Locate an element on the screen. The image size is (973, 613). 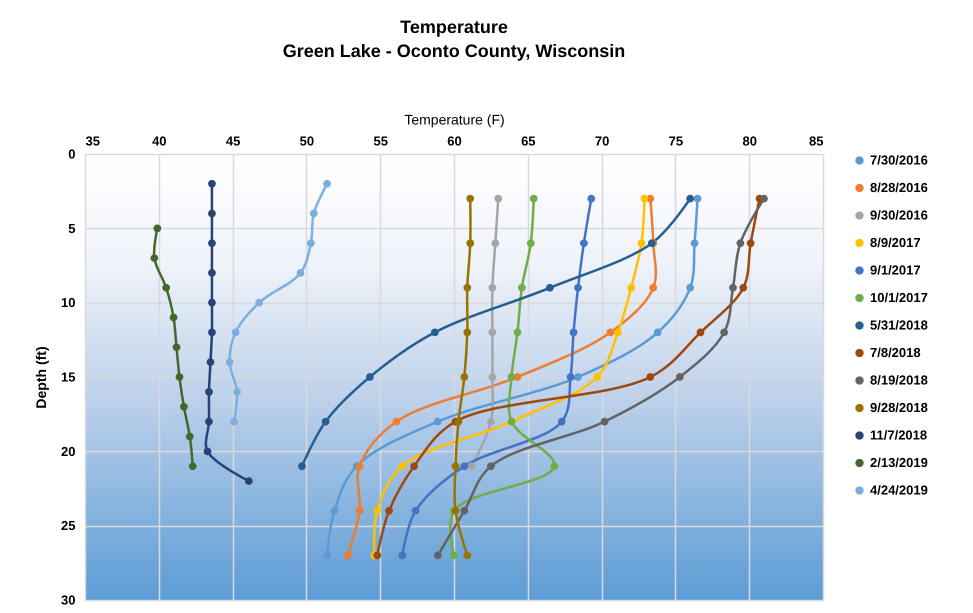
y-axis-title: Depth (ft) is located at coordinates (41, 377).